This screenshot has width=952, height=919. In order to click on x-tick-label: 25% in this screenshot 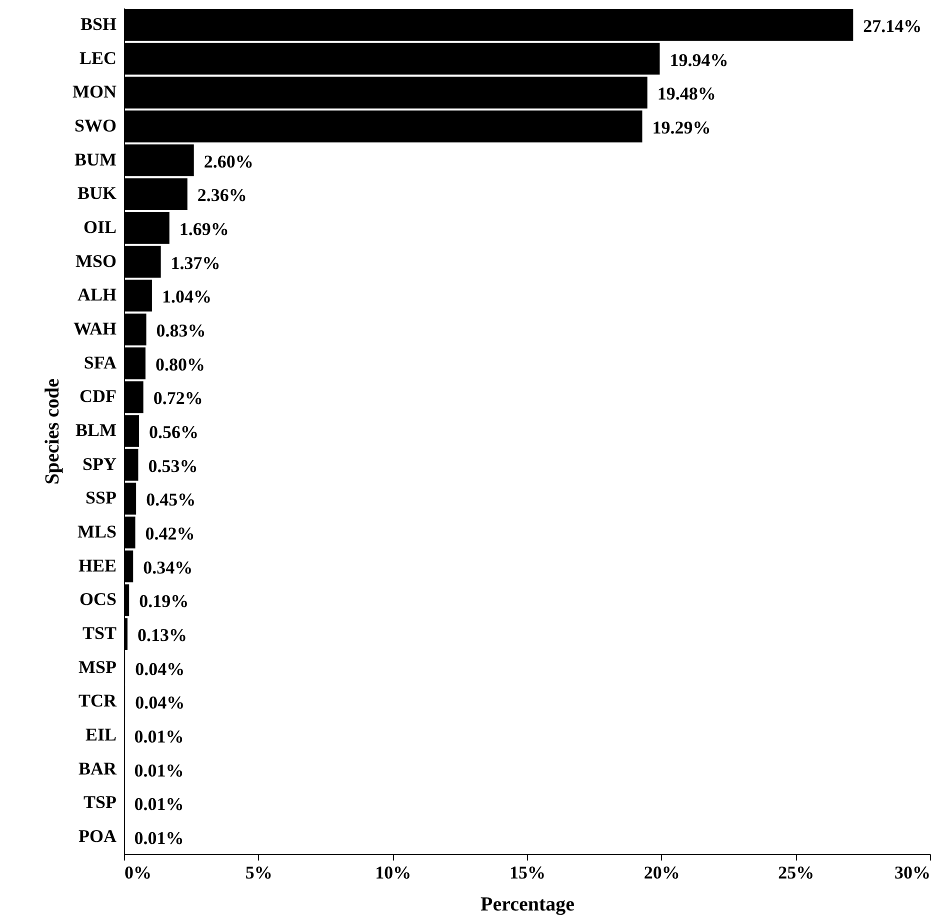, I will do `click(796, 872)`.